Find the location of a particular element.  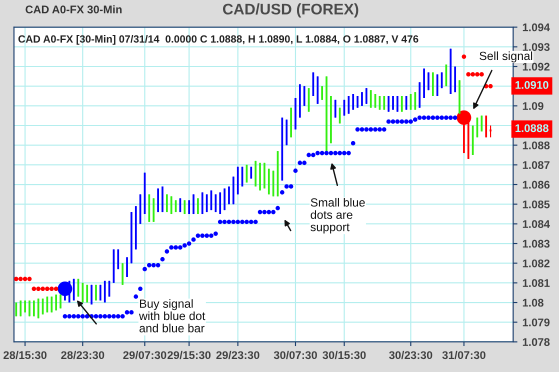

y-tick-label: 1.078 is located at coordinates (536, 342).